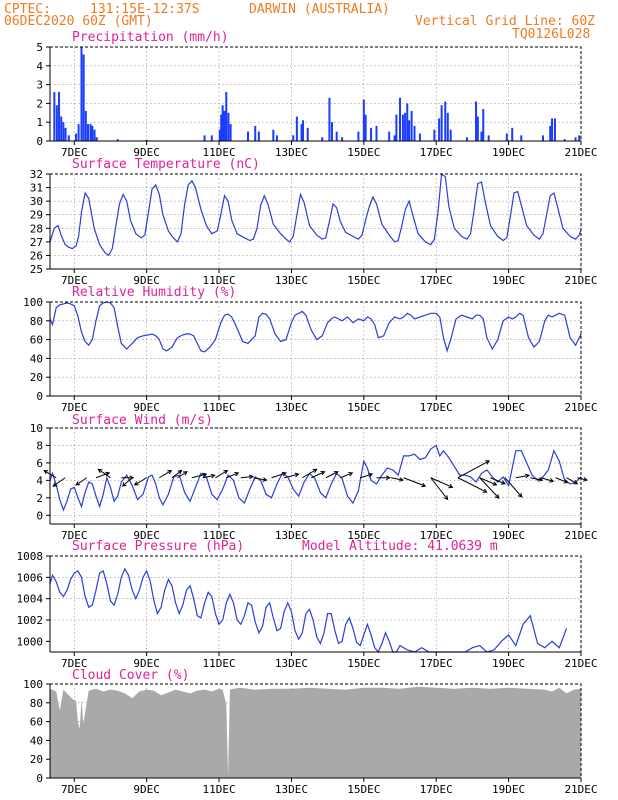  I want to click on wind-xtick-label: 17DEC, so click(436, 535).